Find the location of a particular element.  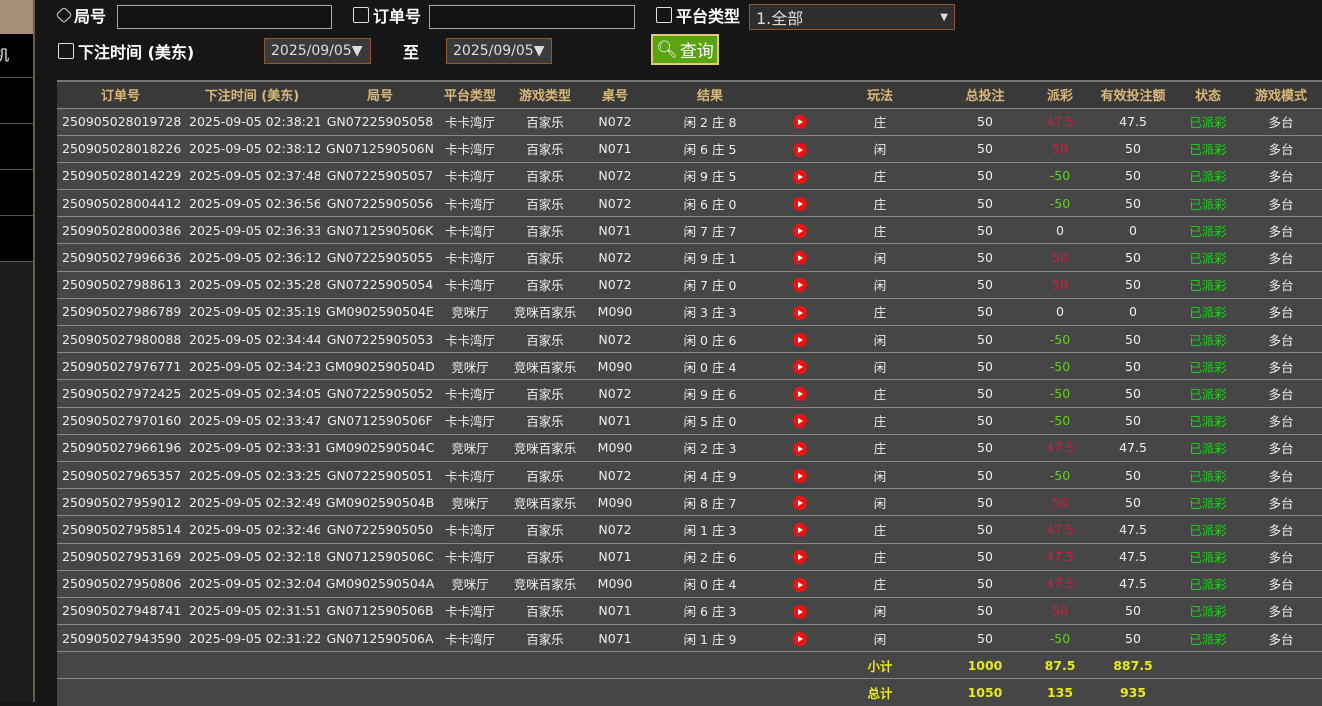

bet-time-cell: 2025-09-05 02:36:56 is located at coordinates (252, 203).